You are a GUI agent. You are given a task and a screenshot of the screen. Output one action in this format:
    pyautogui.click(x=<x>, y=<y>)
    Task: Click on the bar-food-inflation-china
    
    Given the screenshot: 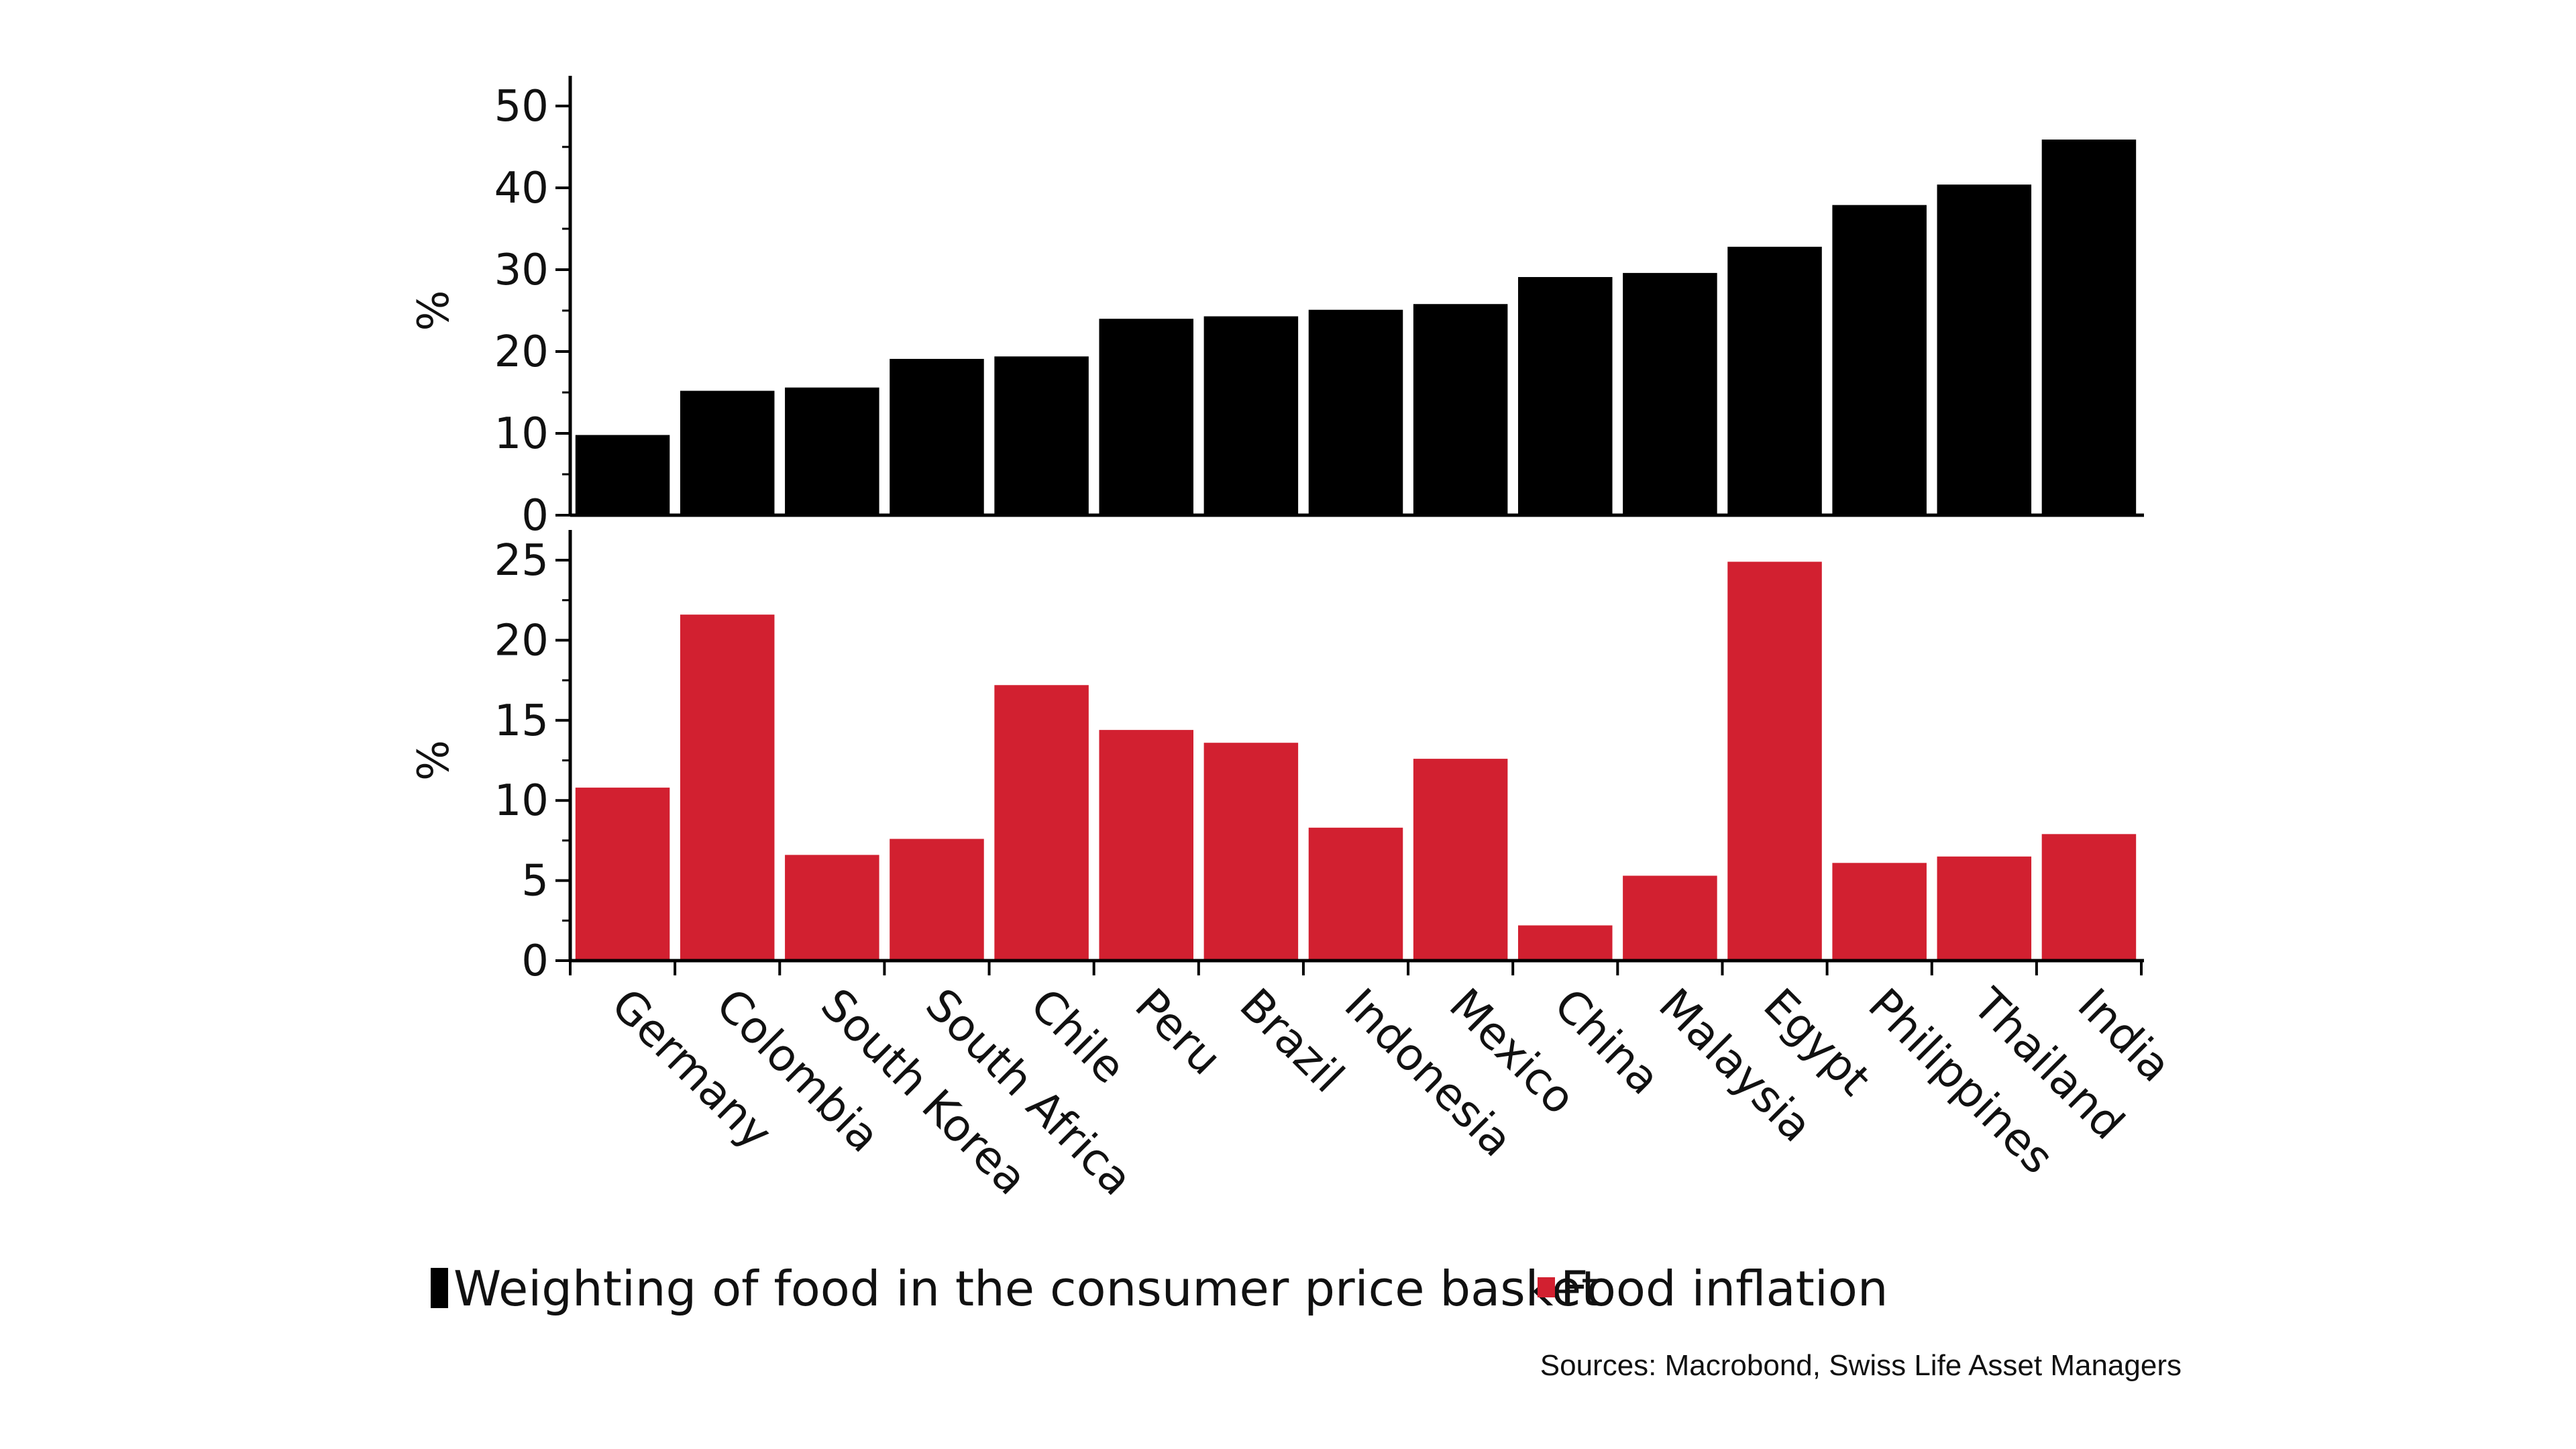 What is the action you would take?
    pyautogui.click(x=1565, y=943)
    